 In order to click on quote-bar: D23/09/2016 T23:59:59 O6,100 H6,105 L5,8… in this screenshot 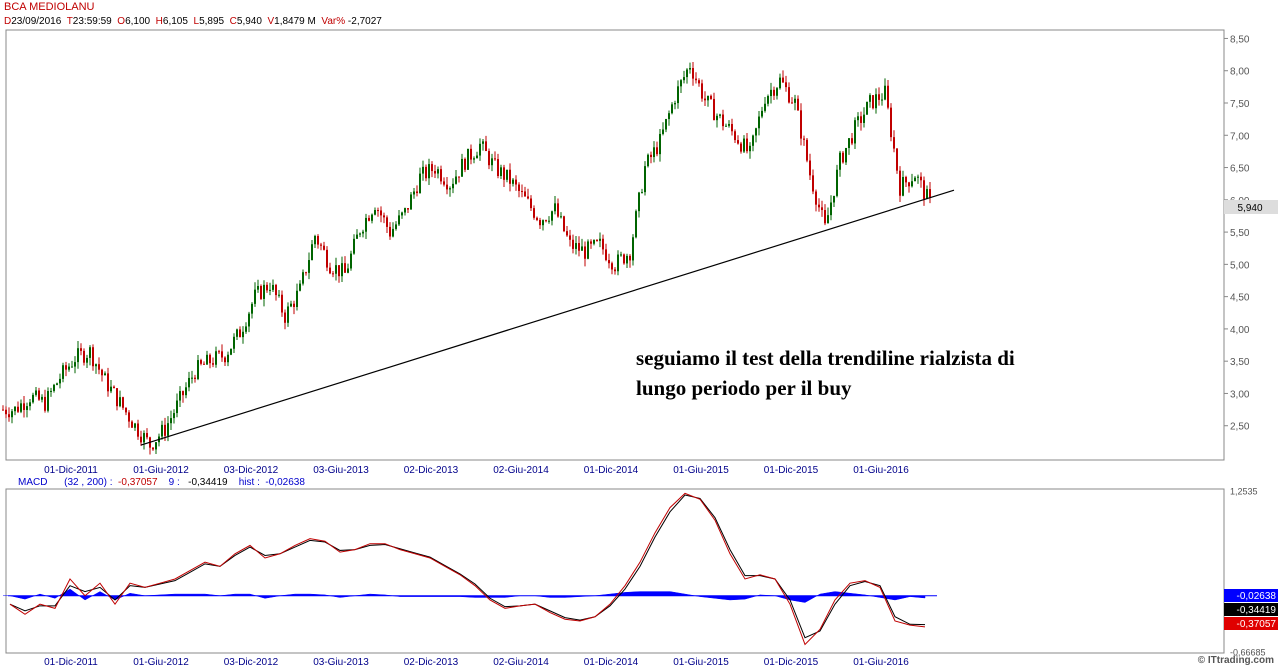, I will do `click(193, 21)`.